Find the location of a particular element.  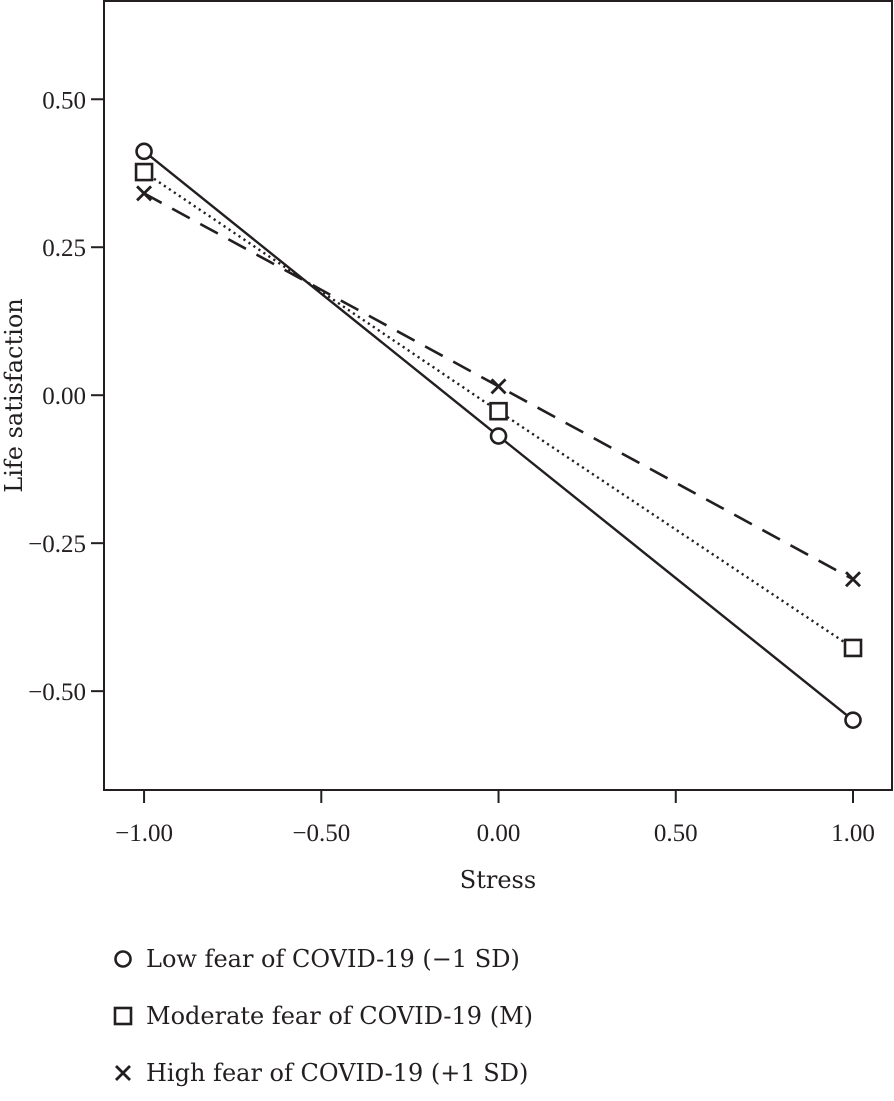

legend-label: High fear of COVID-19 (+1 SD) is located at coordinates (337, 1072).